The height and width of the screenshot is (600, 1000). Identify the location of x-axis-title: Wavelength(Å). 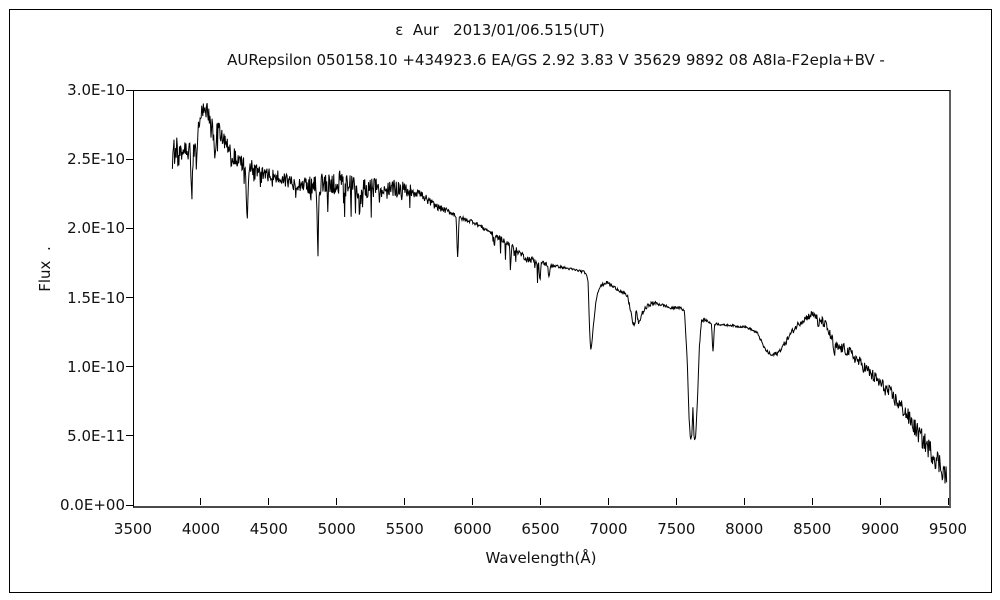
(541, 558).